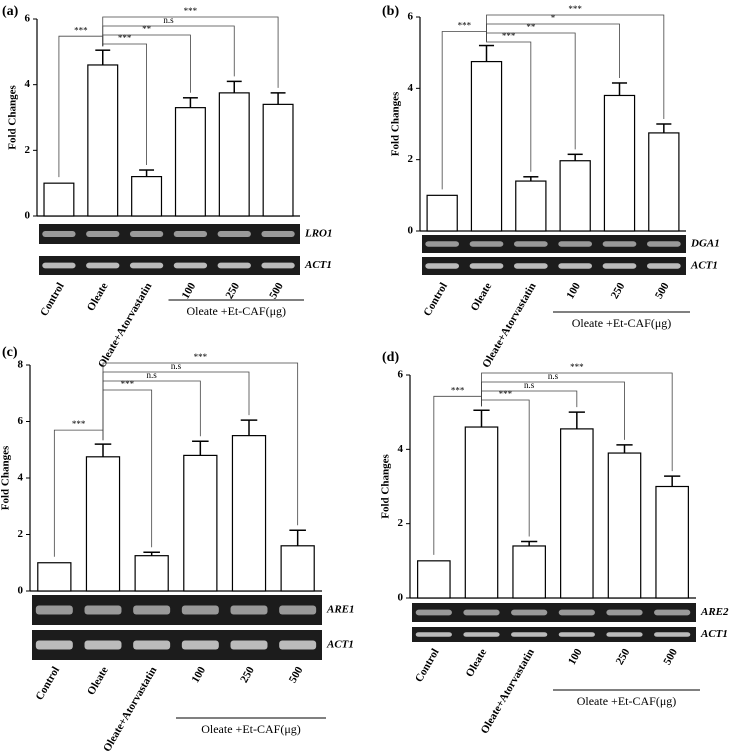 The width and height of the screenshot is (734, 756). I want to click on gel-label: ARE2, so click(714, 612).